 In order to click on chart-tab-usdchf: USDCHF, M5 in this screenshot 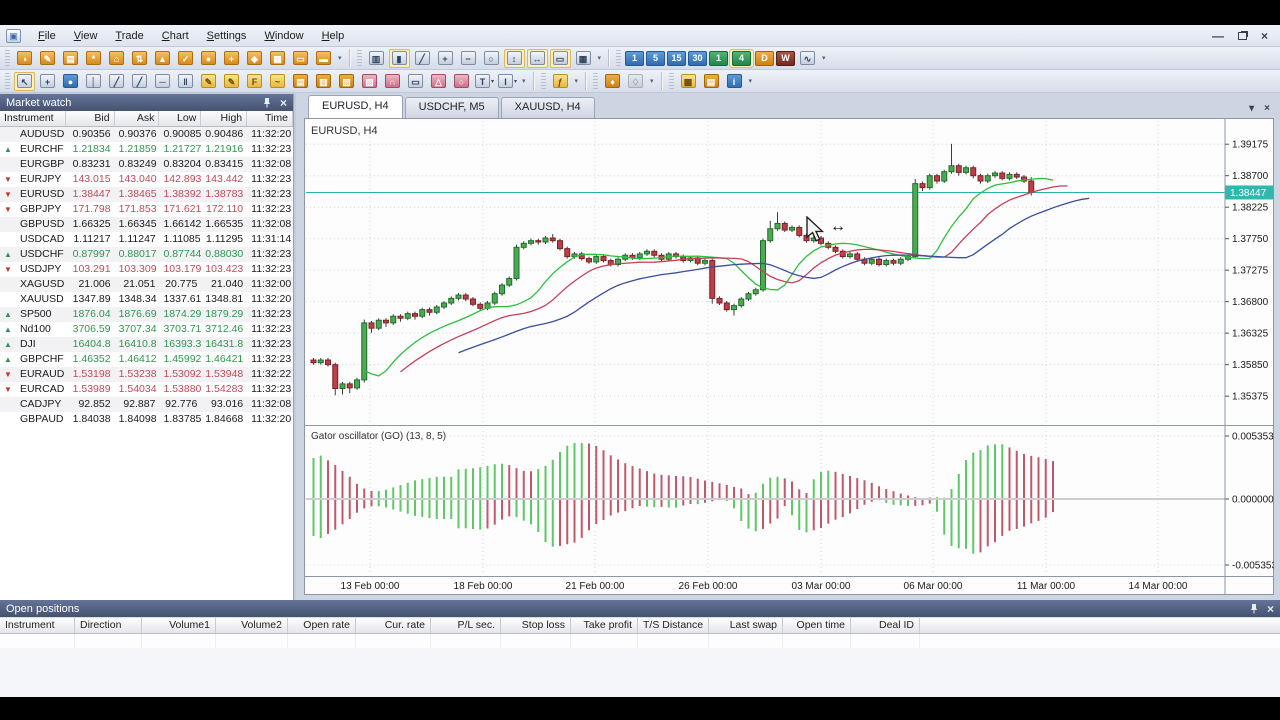, I will do `click(451, 107)`.